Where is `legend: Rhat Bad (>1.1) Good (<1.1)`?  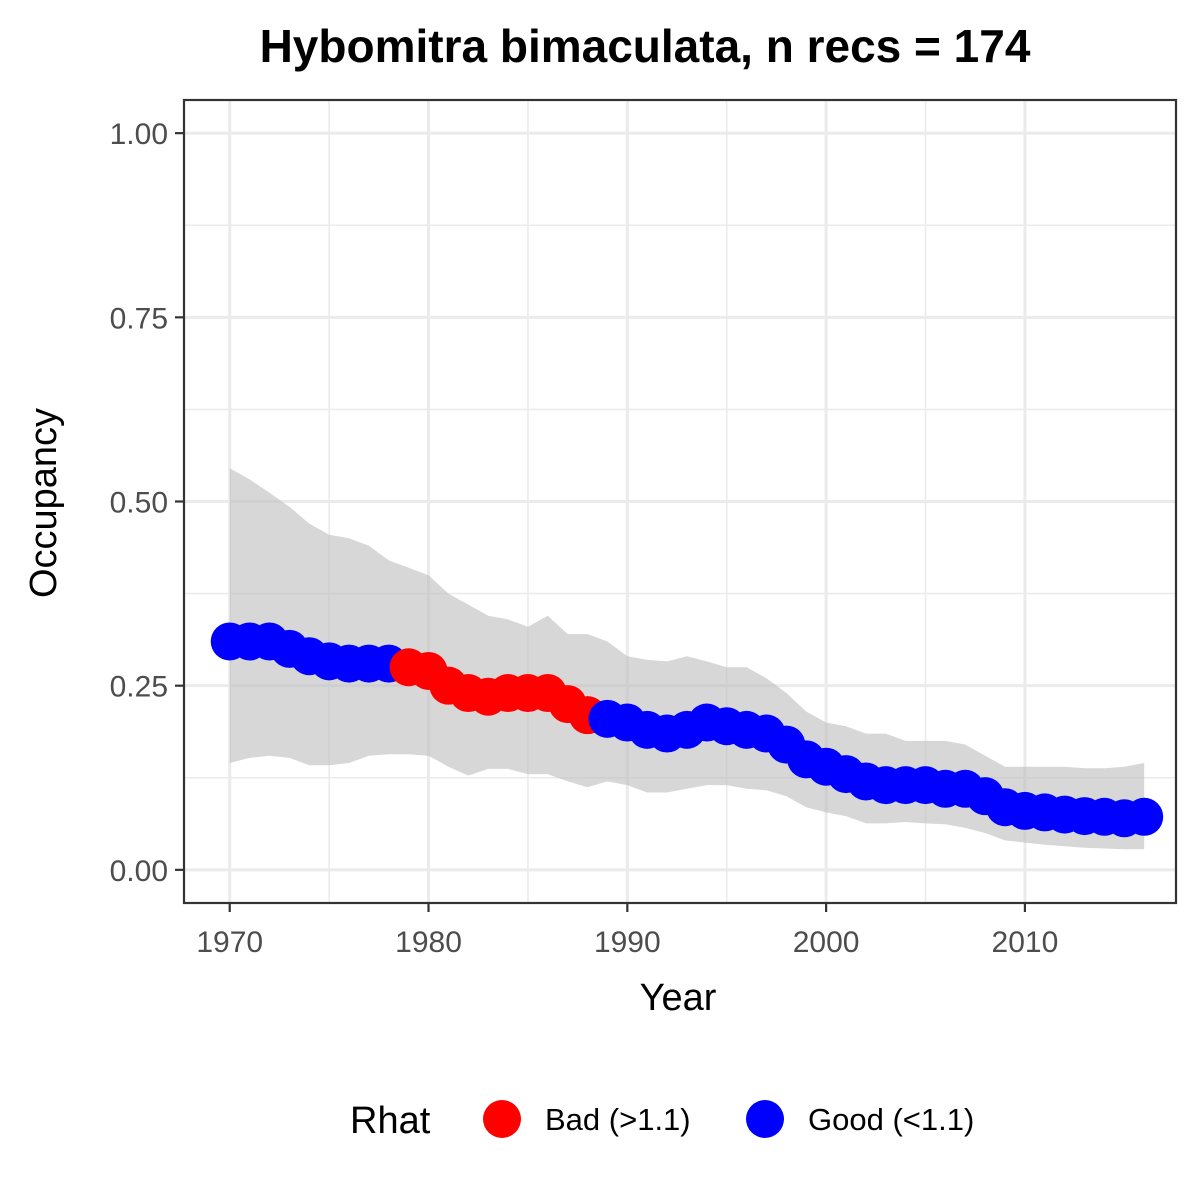
legend: Rhat Bad (>1.1) Good (<1.1) is located at coordinates (662, 1121).